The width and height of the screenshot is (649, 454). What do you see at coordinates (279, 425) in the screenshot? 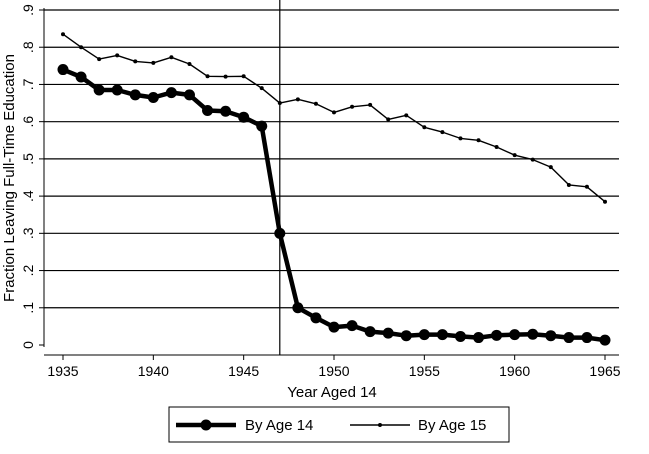
I see `legend-label-by-age-14: By Age 14` at bounding box center [279, 425].